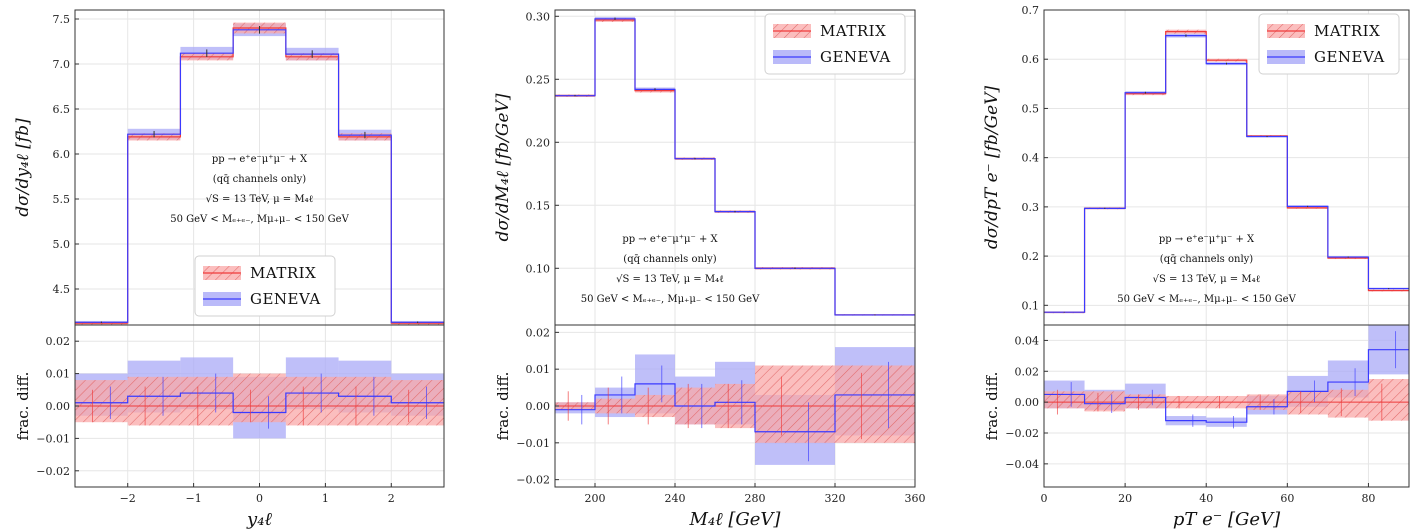  I want to click on x-tick-label: 40, so click(1206, 498).